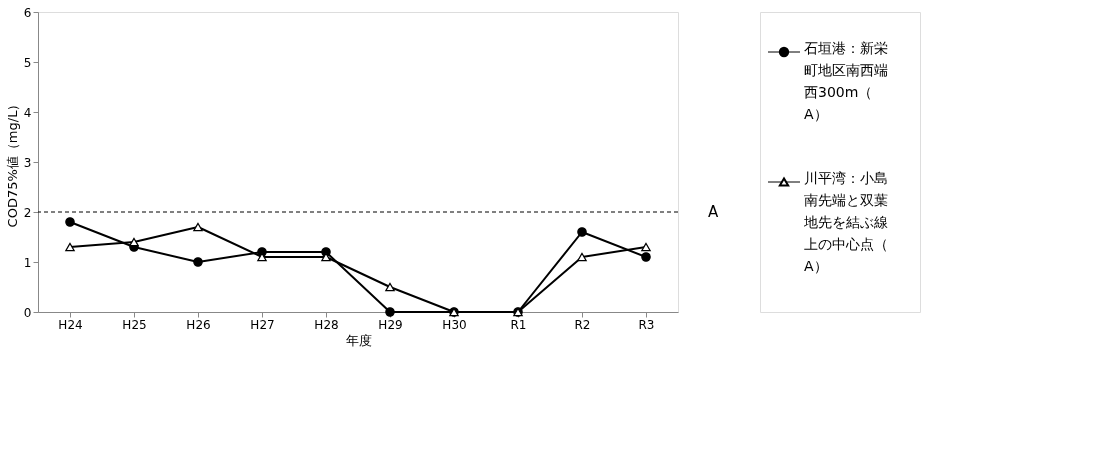 The width and height of the screenshot is (1117, 463). I want to click on y-tick-label: 6, so click(27, 12).